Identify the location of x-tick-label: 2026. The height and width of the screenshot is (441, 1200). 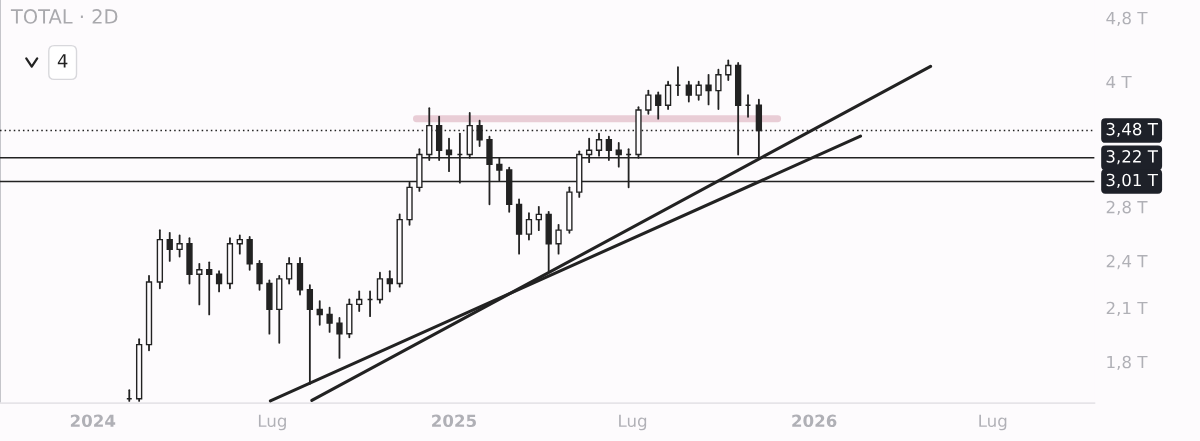
(814, 421).